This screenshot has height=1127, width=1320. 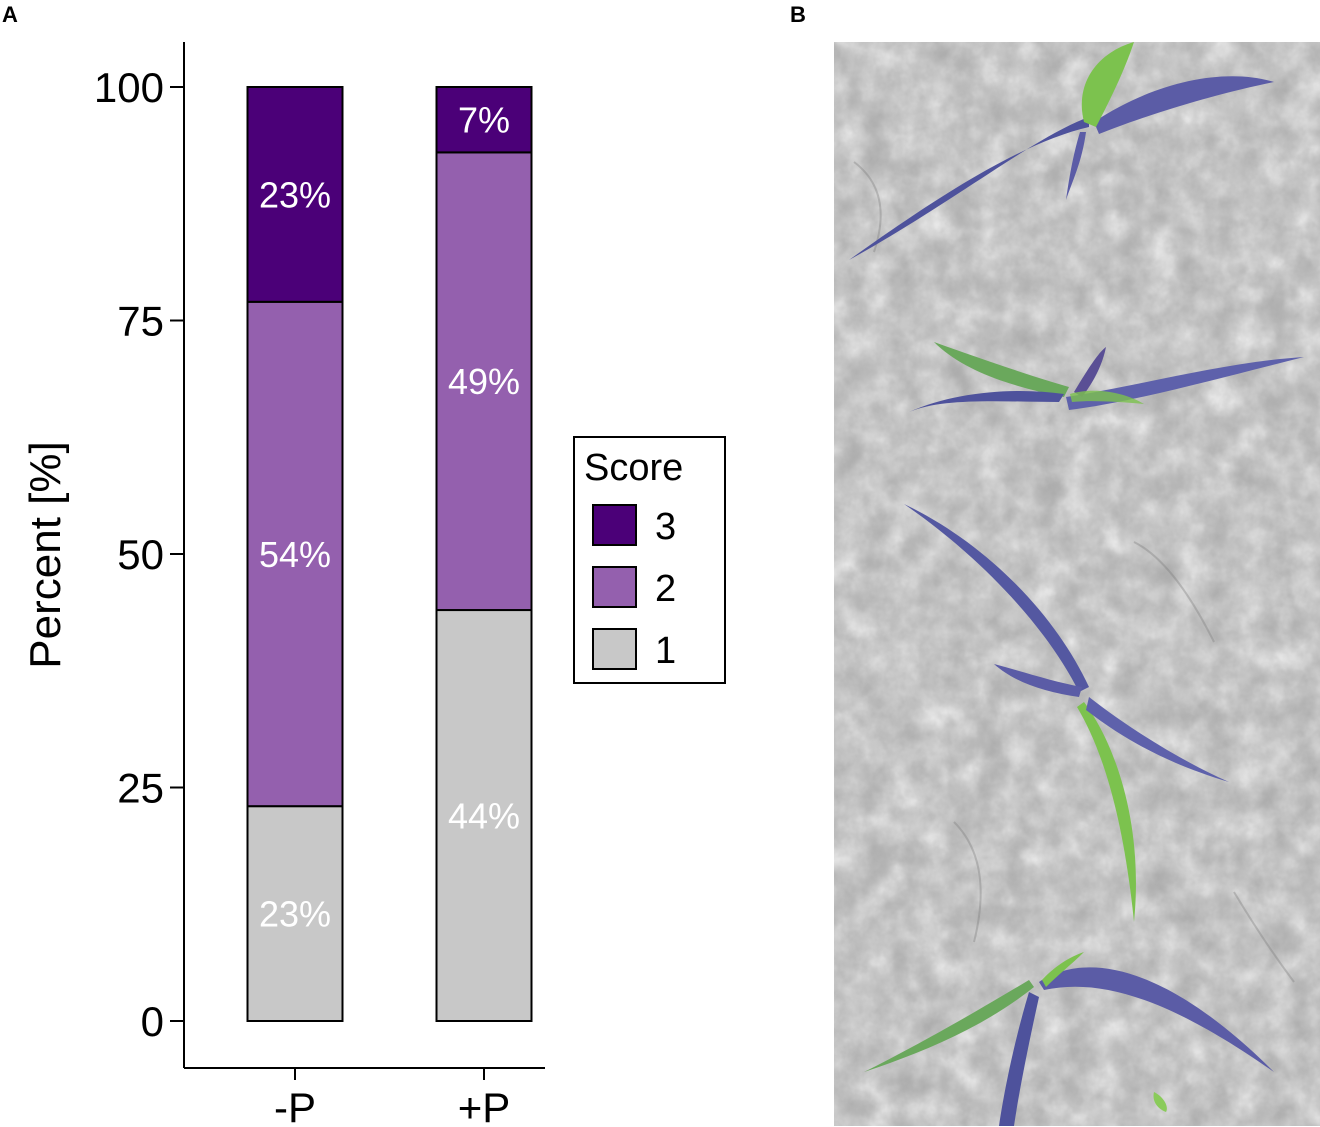 I want to click on bar-data-label: 44%, so click(x=484, y=816).